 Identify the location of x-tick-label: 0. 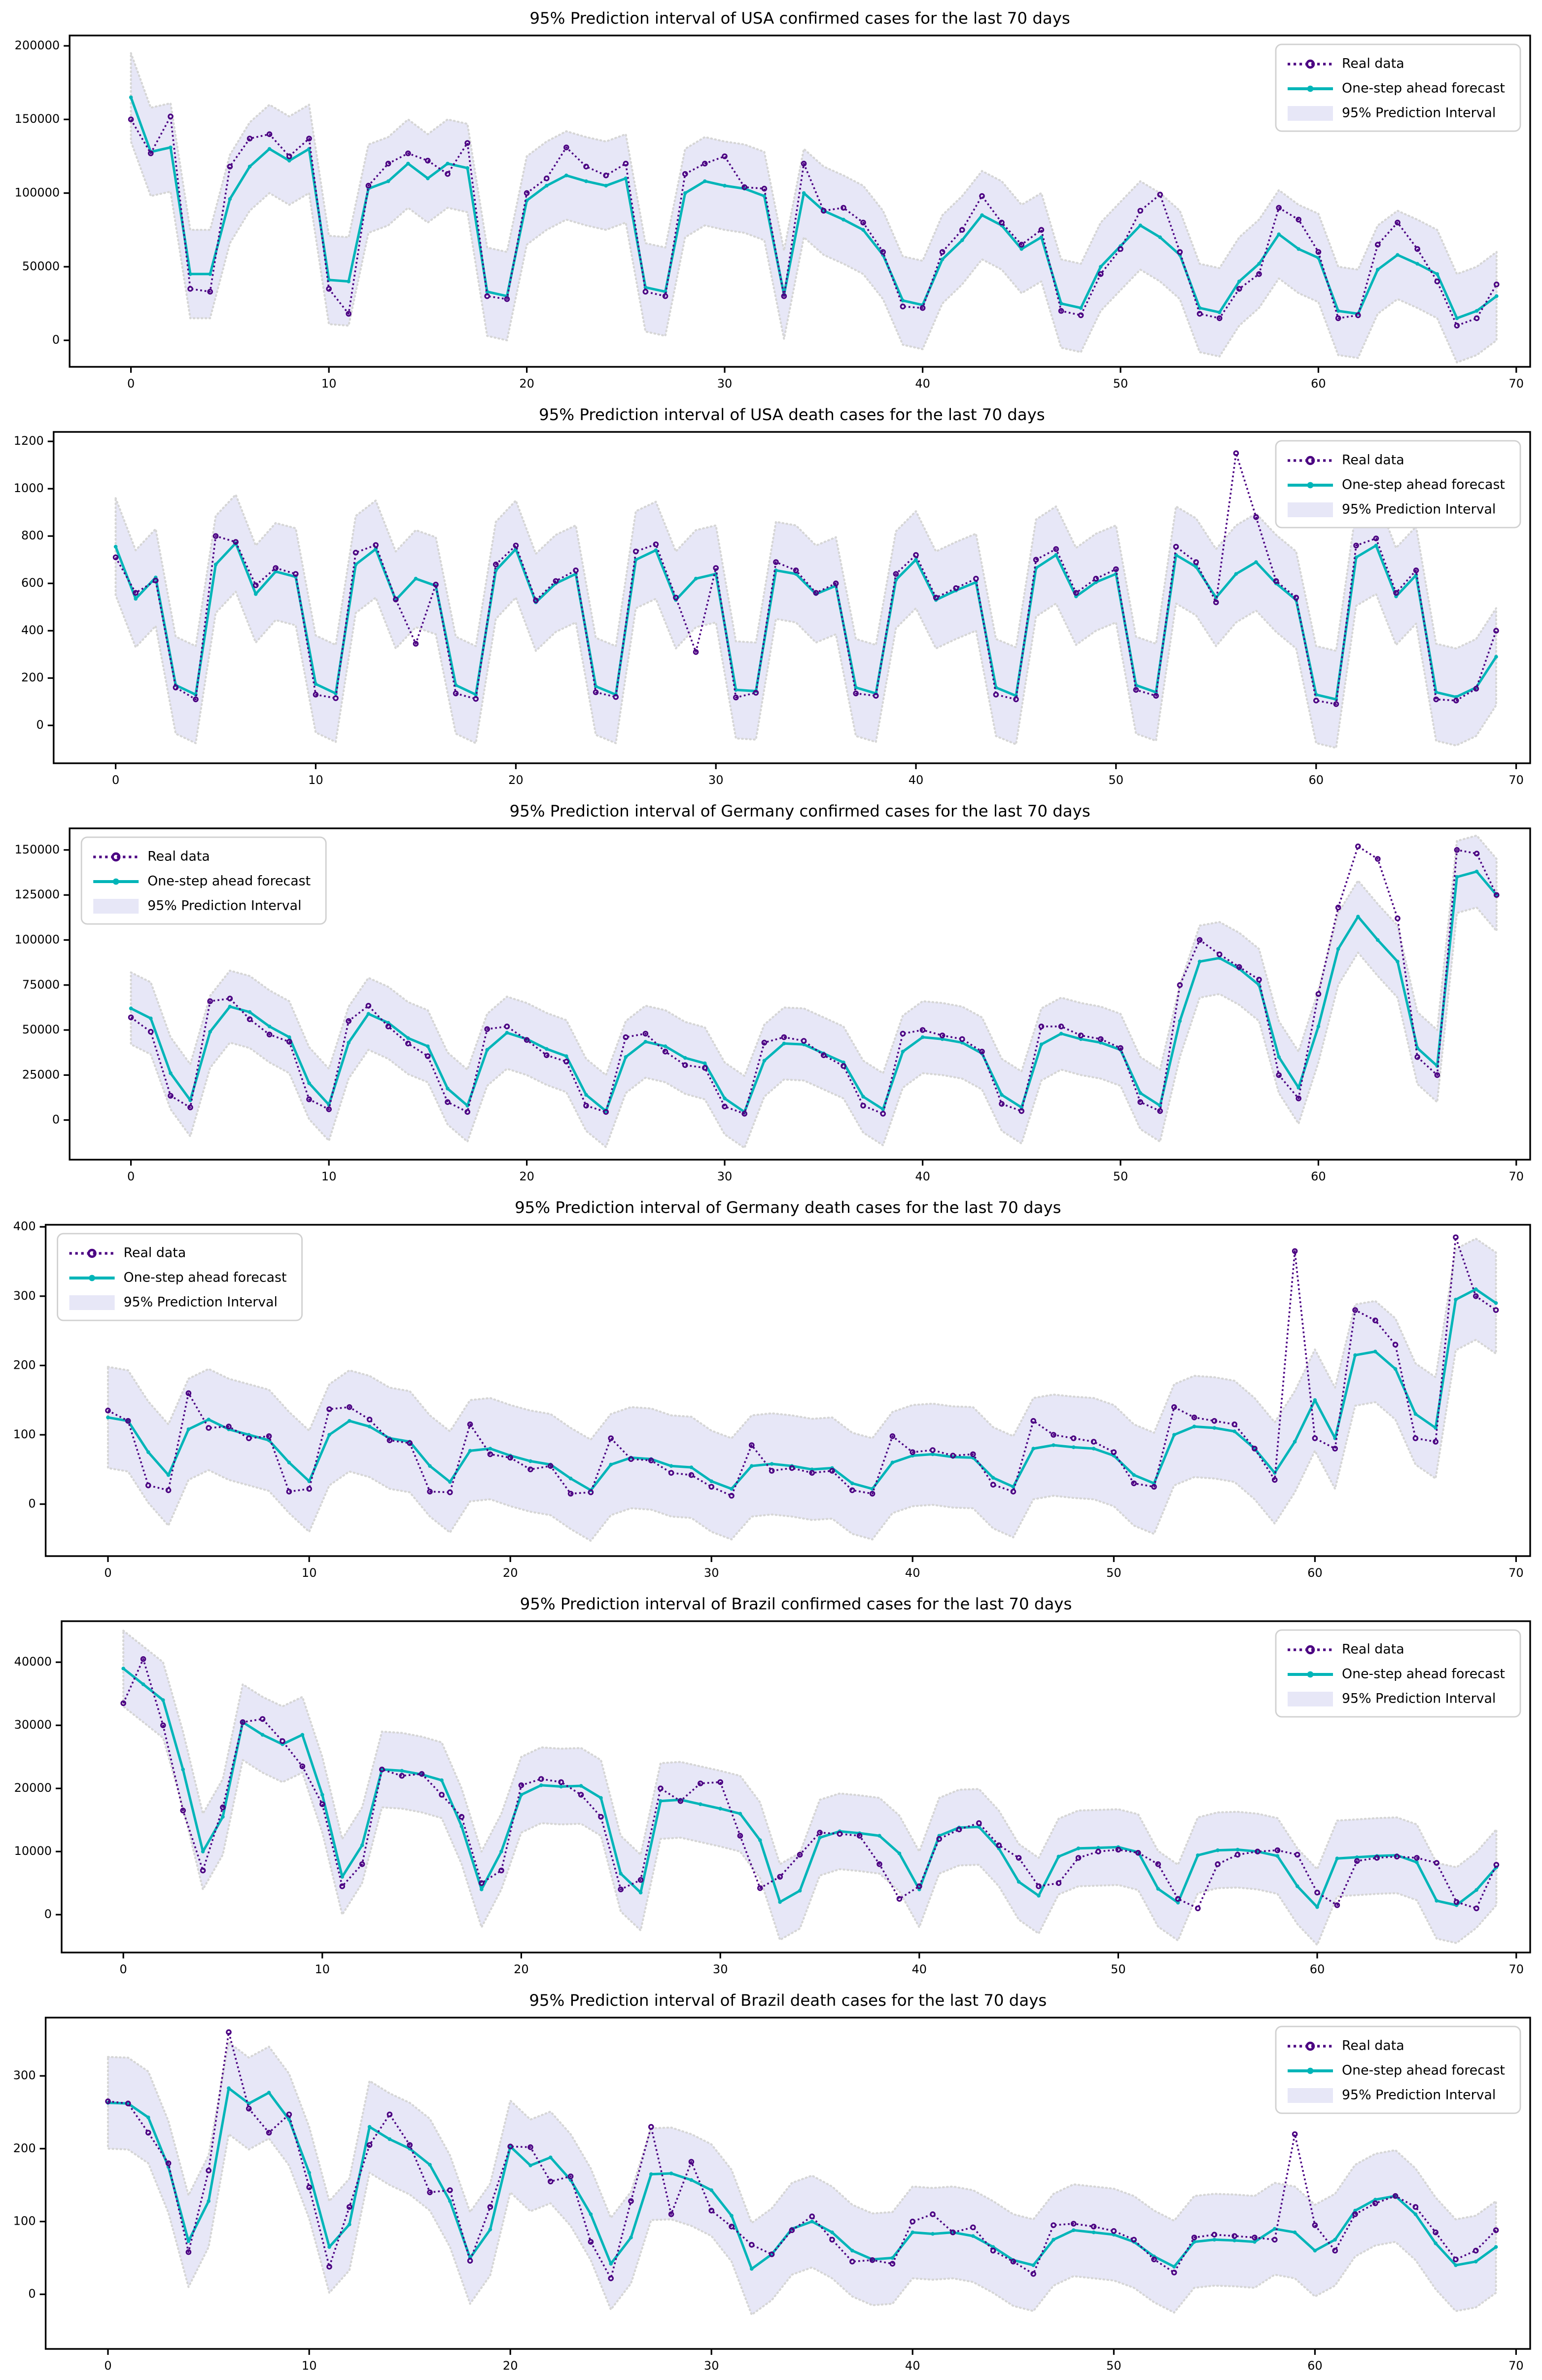
(107, 1573).